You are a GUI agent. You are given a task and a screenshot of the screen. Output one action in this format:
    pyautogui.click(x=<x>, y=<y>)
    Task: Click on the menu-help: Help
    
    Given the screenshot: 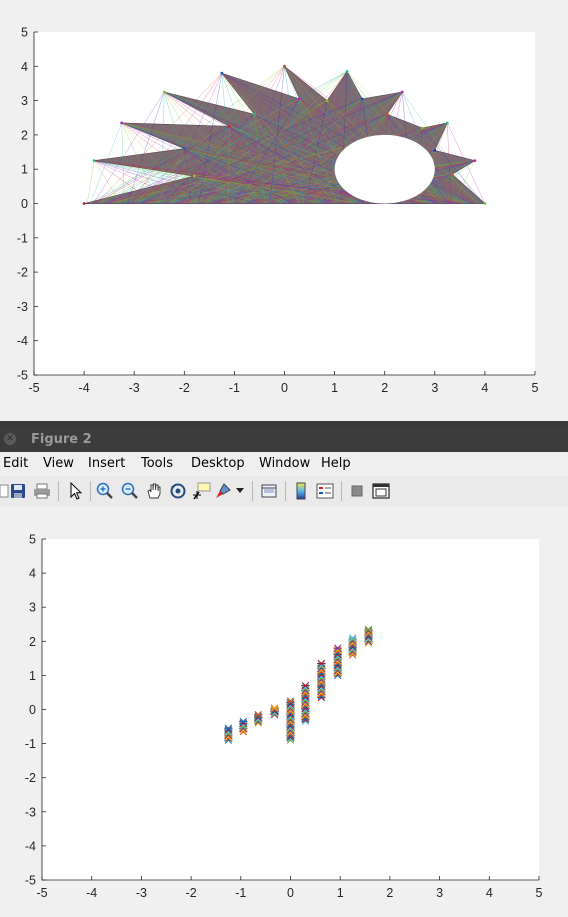 What is the action you would take?
    pyautogui.click(x=336, y=463)
    